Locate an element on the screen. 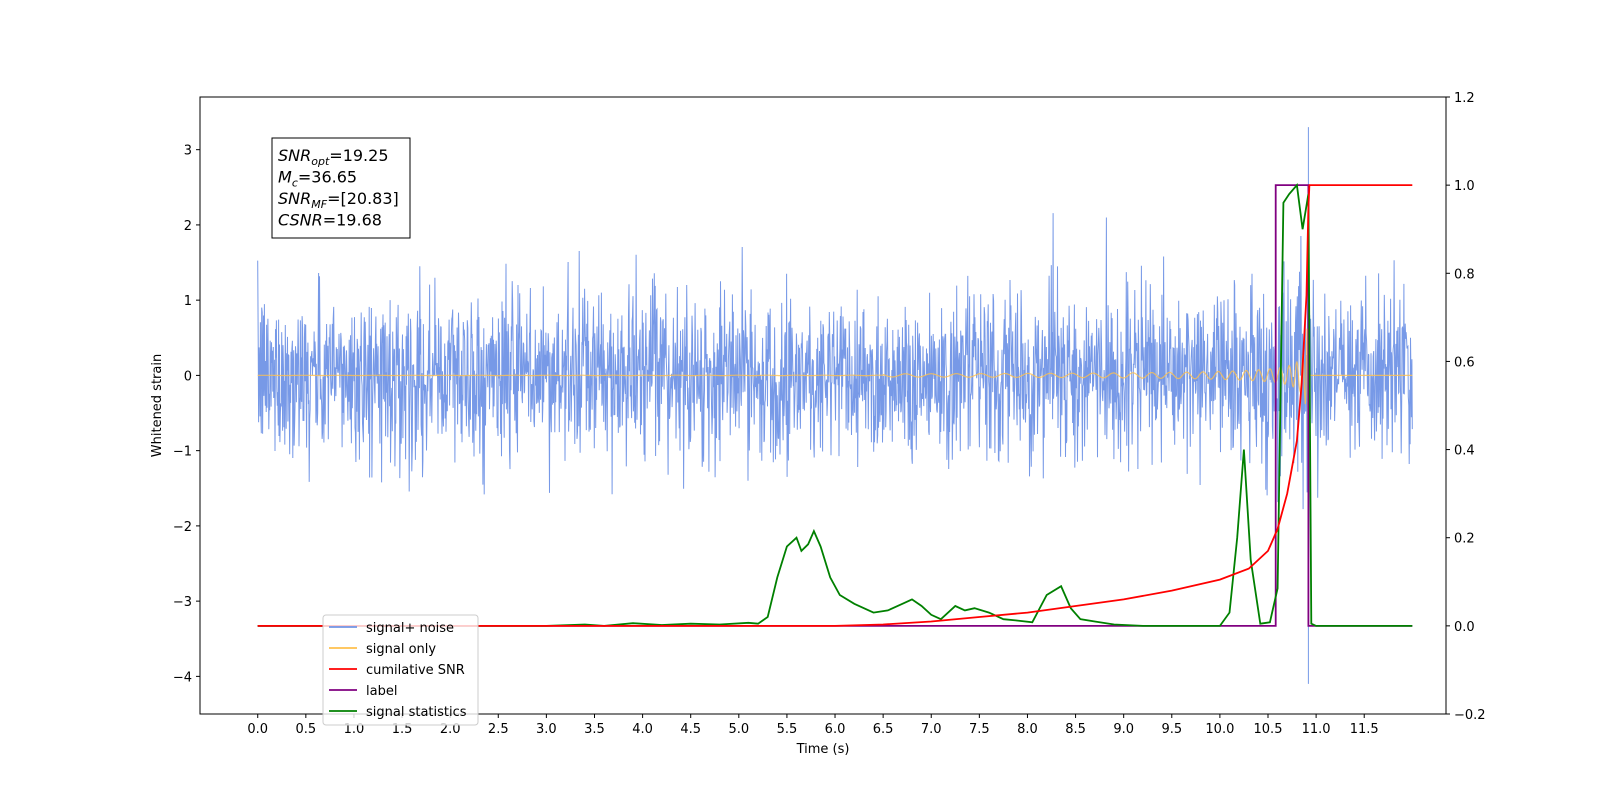 The height and width of the screenshot is (800, 1600). legend-entry-label: signal only is located at coordinates (401, 649).